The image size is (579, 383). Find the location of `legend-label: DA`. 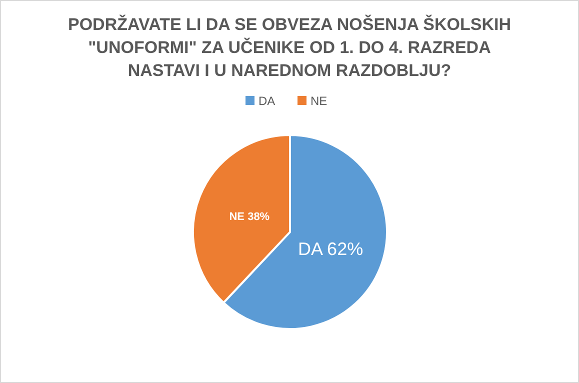

legend-label: DA is located at coordinates (267, 101).